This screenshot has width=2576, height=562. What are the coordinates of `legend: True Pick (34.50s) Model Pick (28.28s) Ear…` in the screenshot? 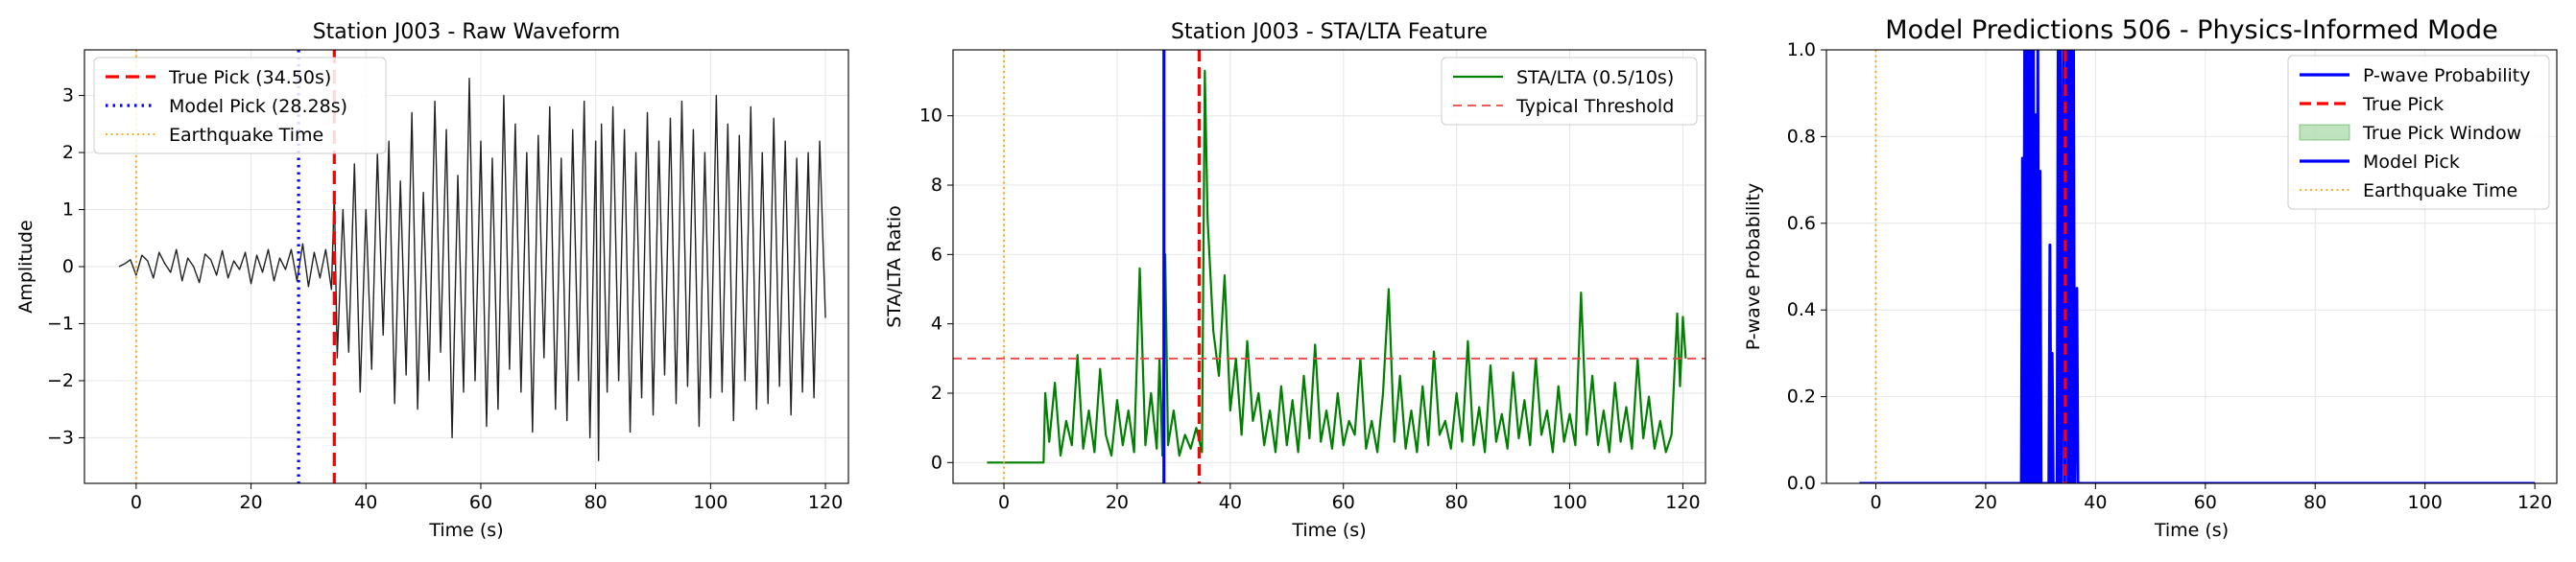 It's located at (240, 105).